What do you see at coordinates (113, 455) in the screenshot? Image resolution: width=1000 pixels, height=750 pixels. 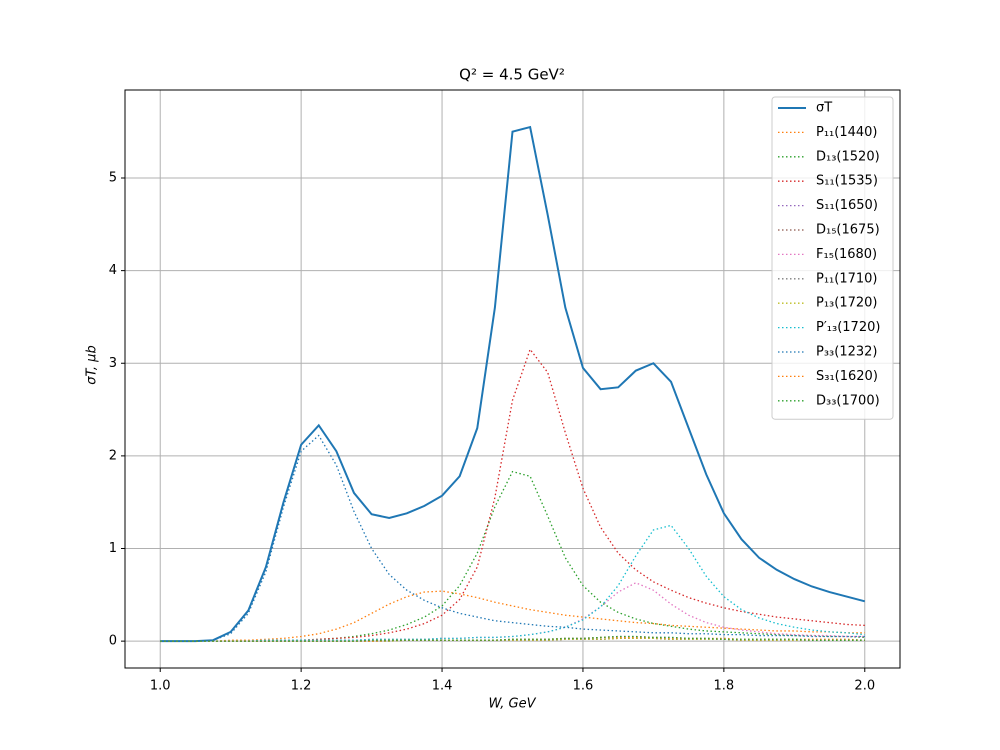 I see `y-tick-label: 2` at bounding box center [113, 455].